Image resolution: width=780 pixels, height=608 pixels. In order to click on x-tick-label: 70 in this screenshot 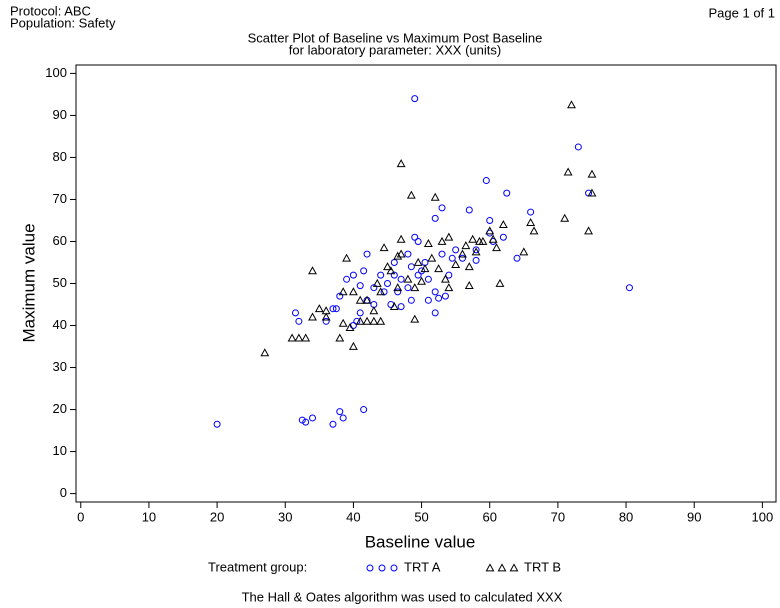, I will do `click(558, 516)`.